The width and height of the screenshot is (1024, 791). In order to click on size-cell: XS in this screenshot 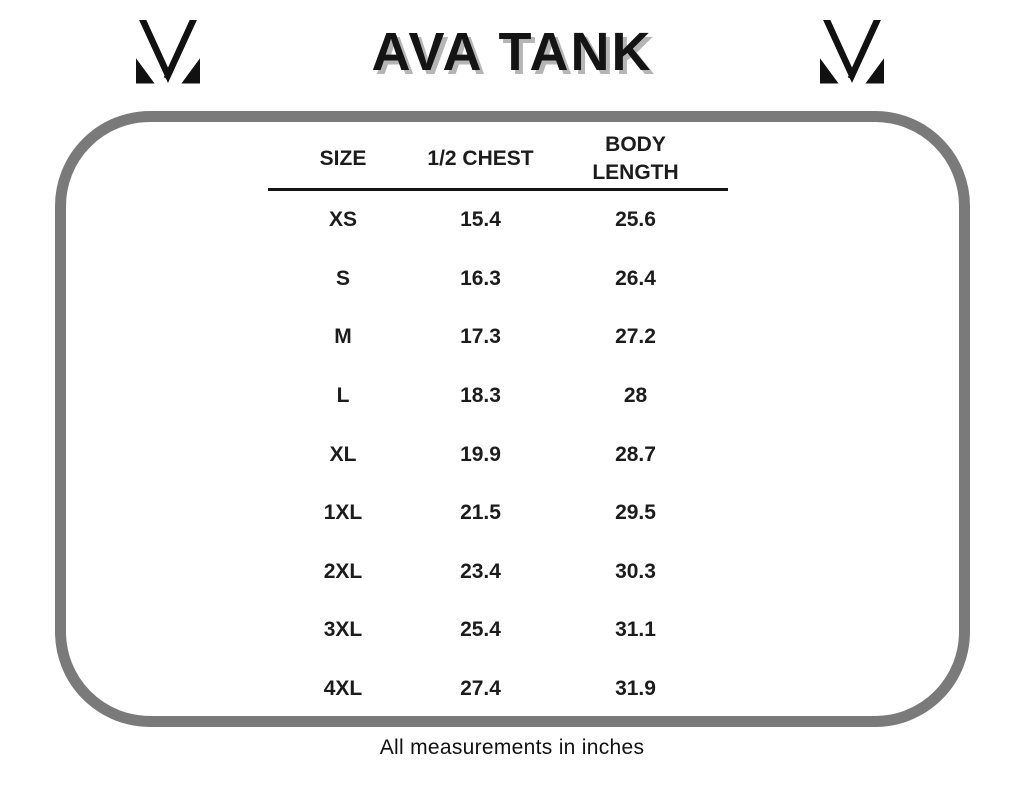, I will do `click(342, 220)`.